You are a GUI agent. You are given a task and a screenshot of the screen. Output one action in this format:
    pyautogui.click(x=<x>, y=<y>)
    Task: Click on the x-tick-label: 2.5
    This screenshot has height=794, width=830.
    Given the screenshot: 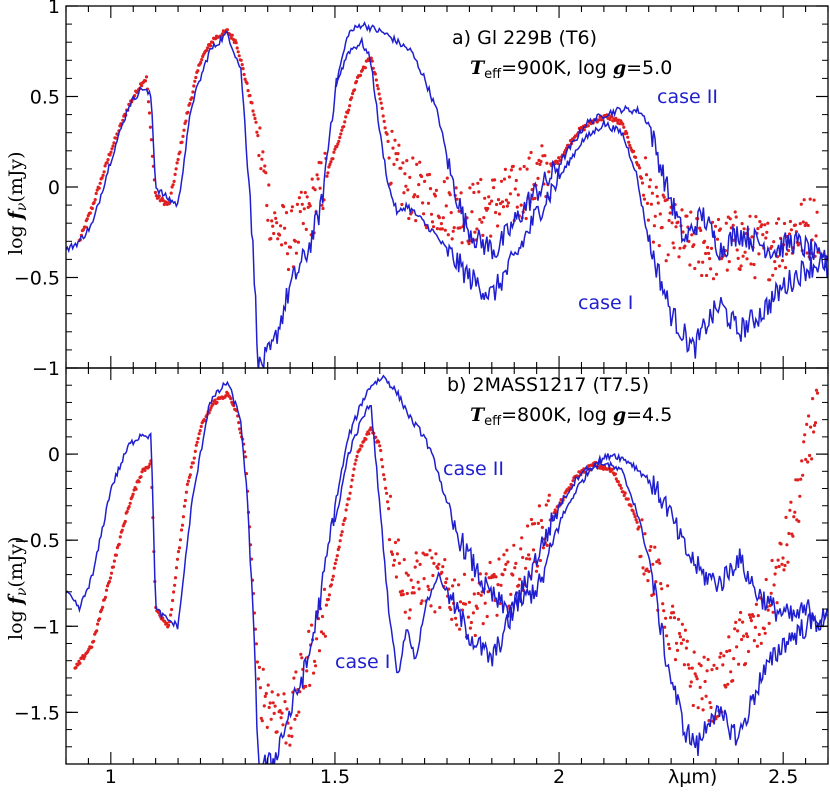 What is the action you would take?
    pyautogui.click(x=783, y=777)
    